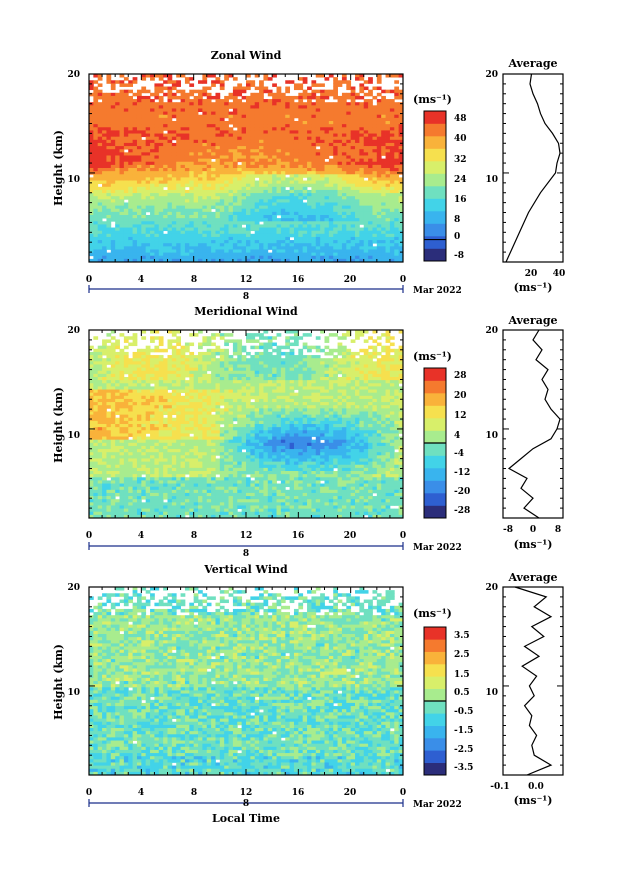 The image size is (617, 873). Describe the element at coordinates (403, 280) in the screenshot. I see `zonal-wind-xtick: 0` at that location.